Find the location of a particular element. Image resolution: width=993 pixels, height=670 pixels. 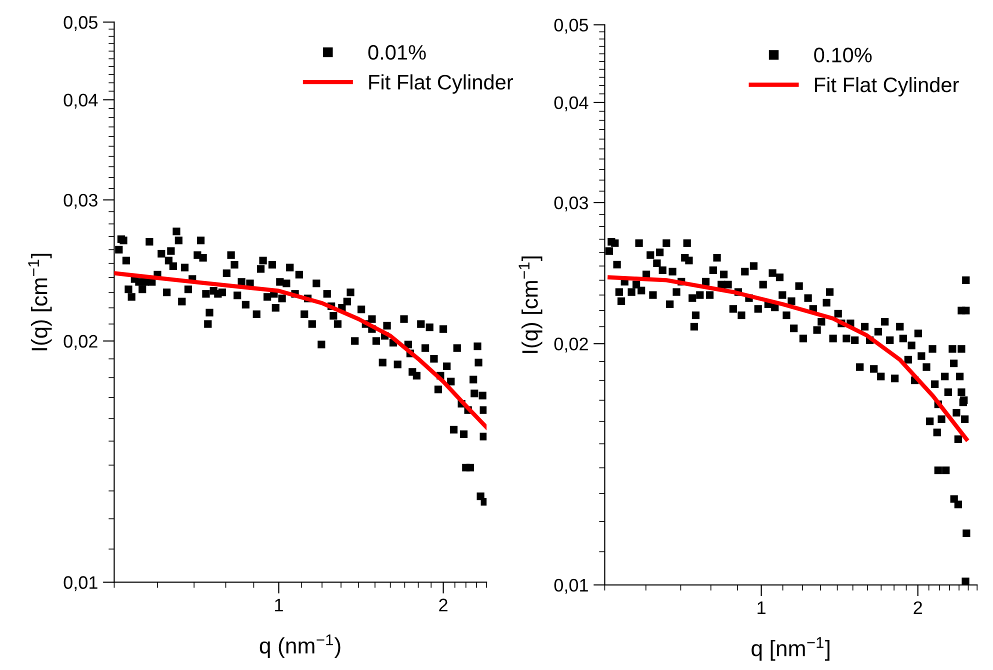

legend-label: 0.10% is located at coordinates (843, 55).